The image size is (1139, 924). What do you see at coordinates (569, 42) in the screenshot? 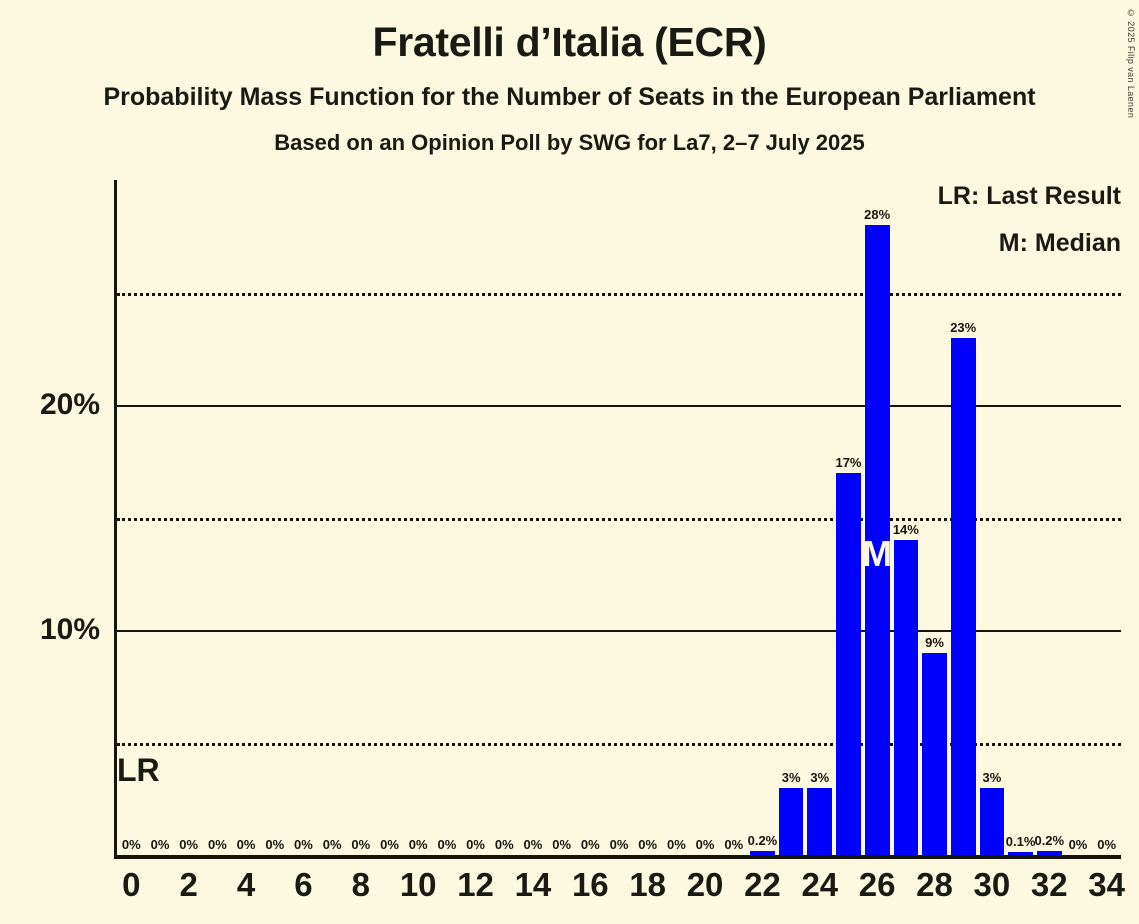
I see `page-title: Fratelli d’Italia (ECR)` at bounding box center [569, 42].